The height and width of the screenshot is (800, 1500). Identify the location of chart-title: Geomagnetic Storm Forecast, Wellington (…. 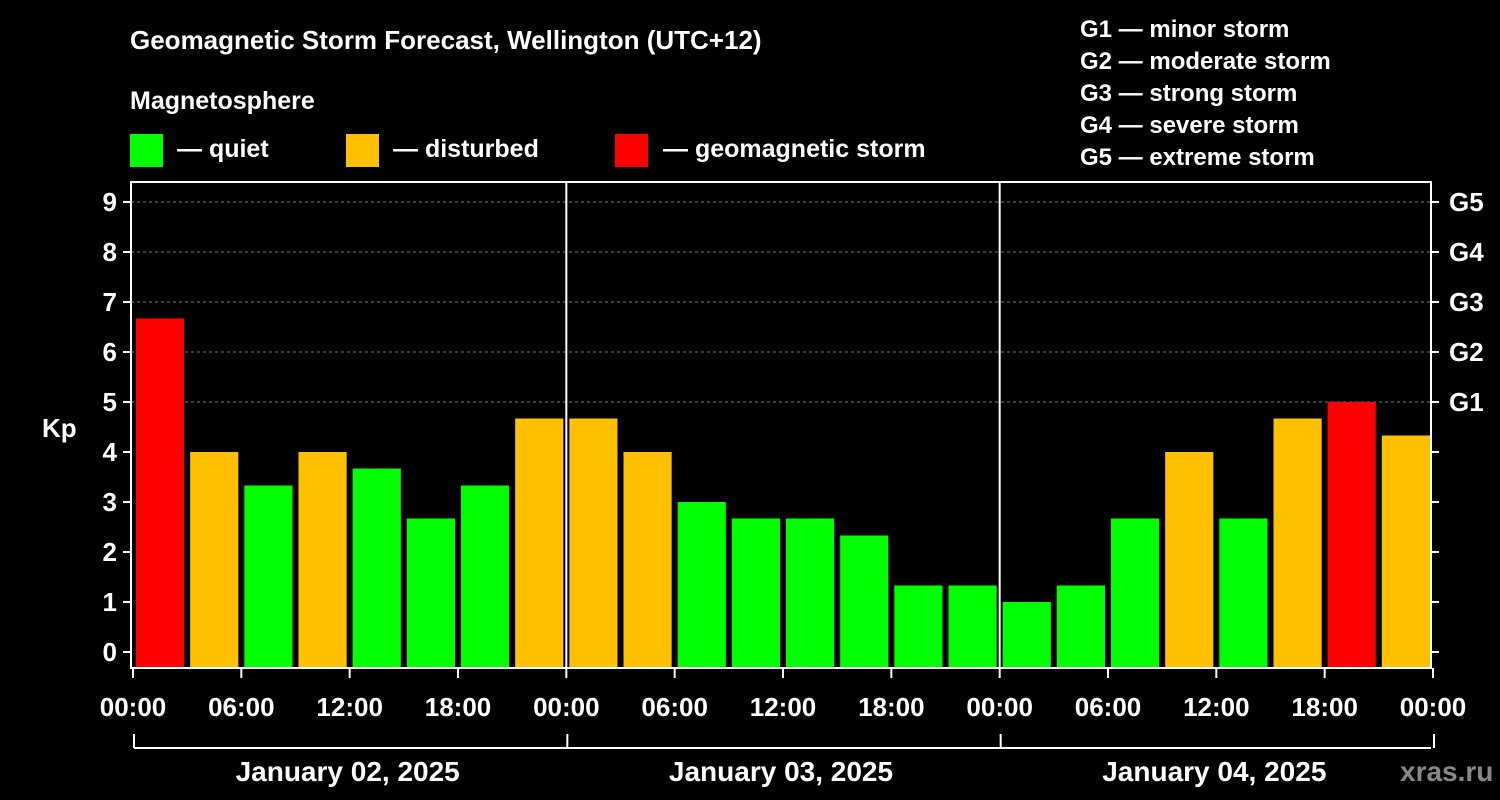
(446, 40).